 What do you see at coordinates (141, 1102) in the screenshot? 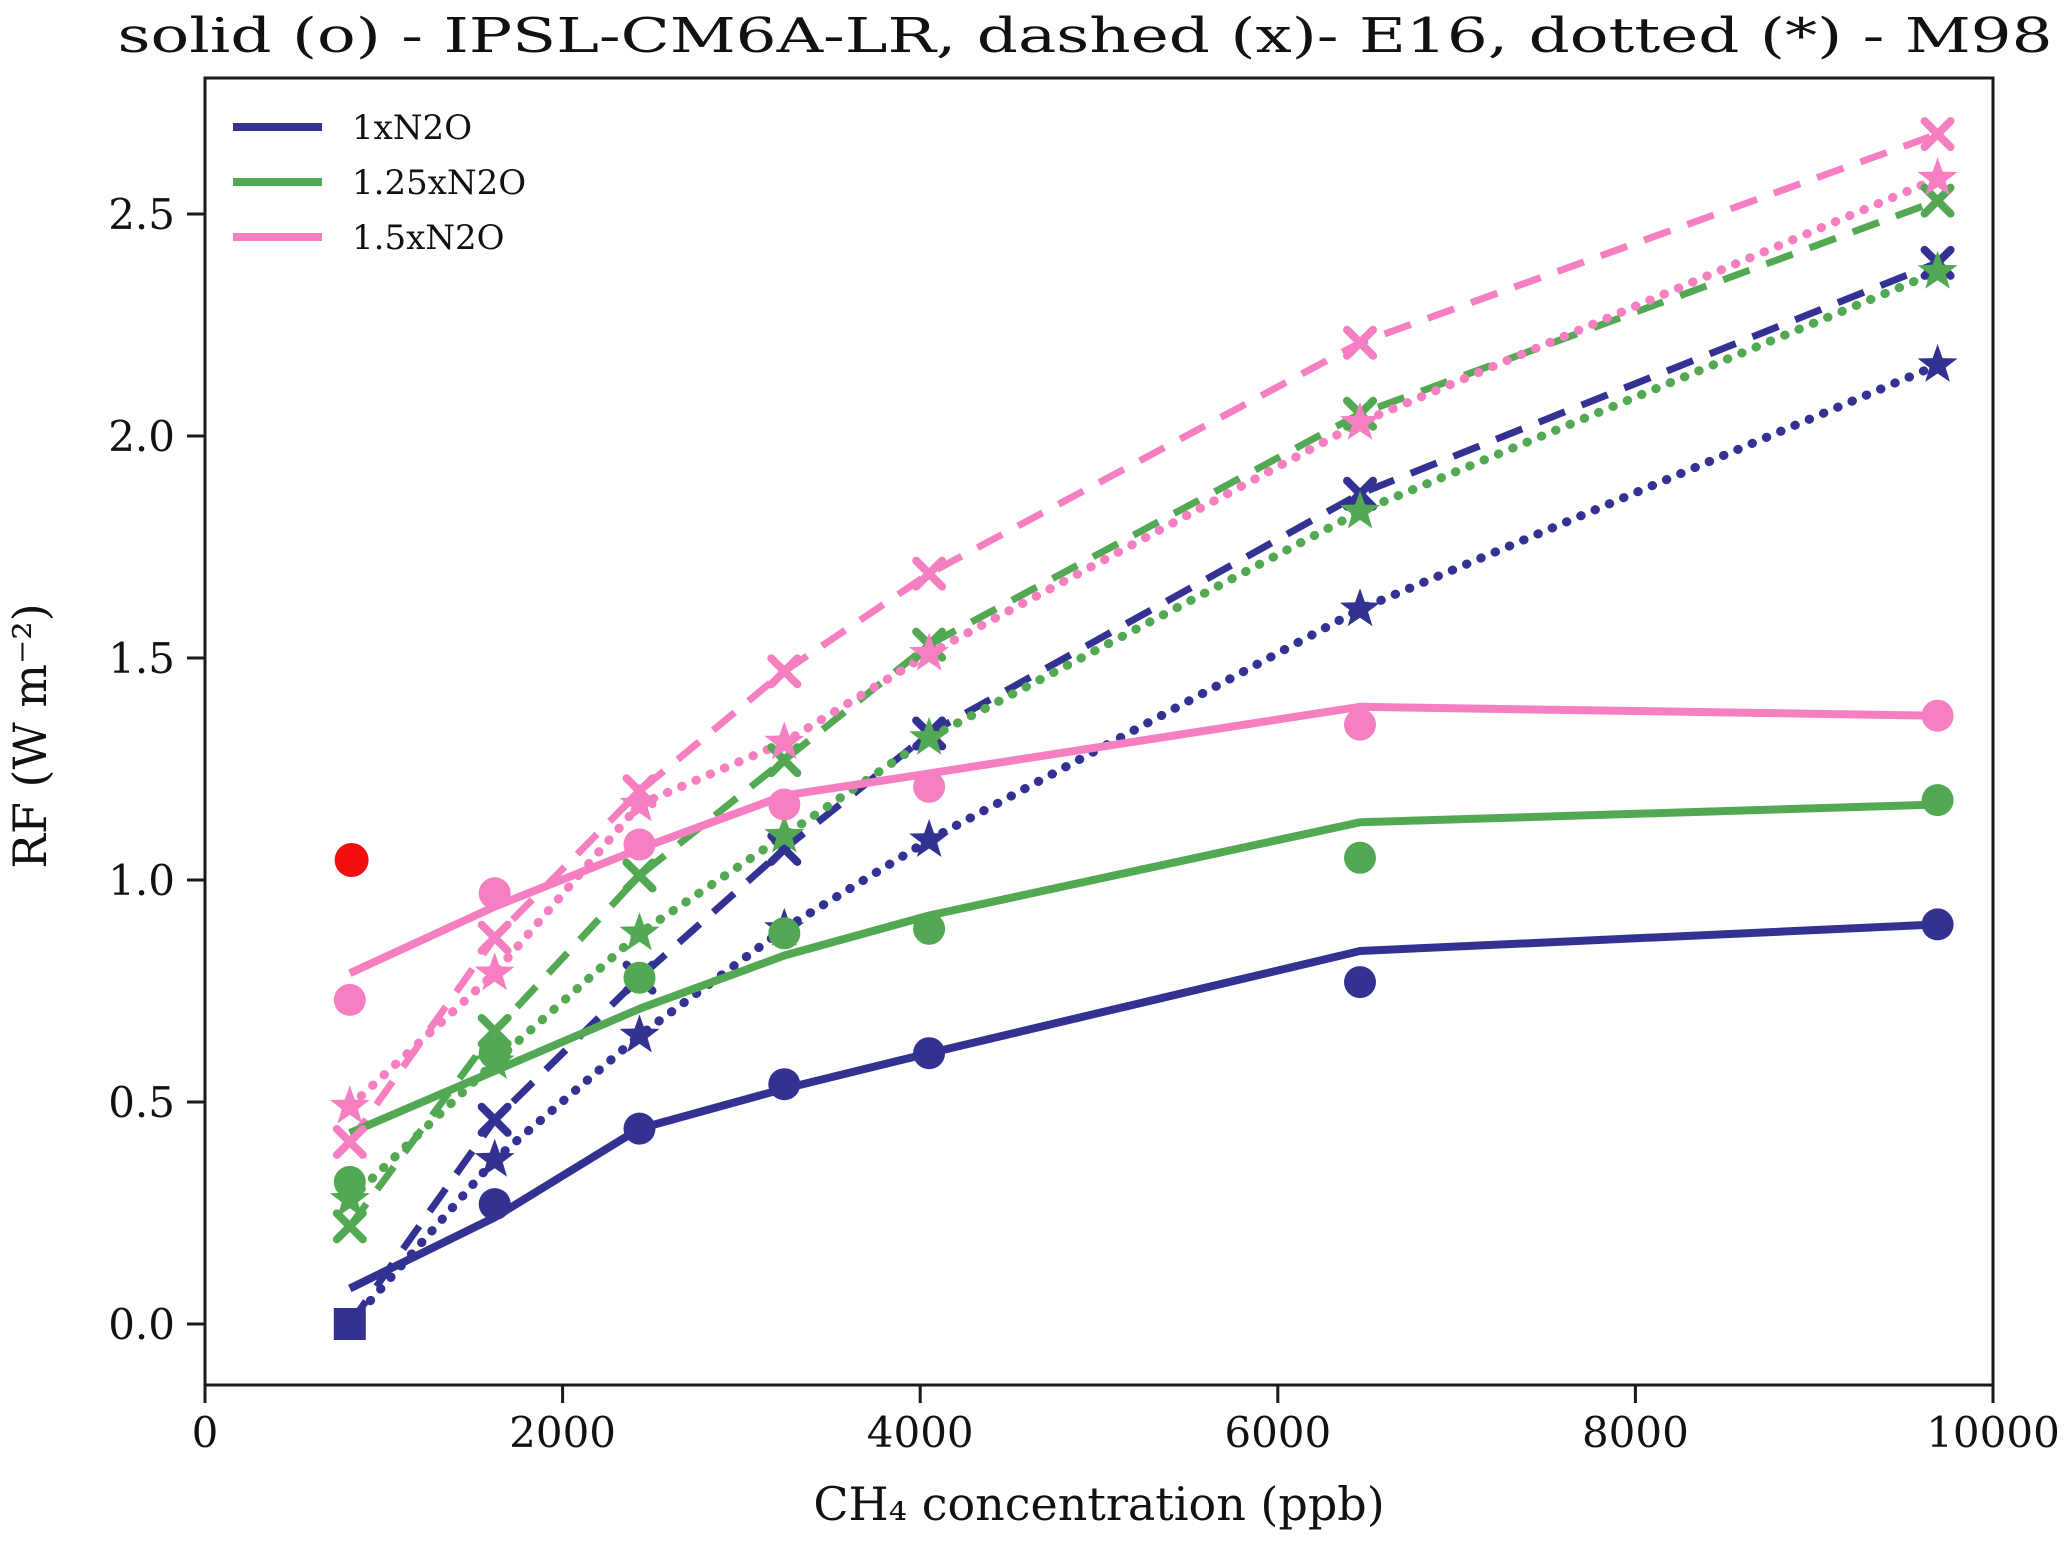
I see `y-tick-label: 0.5` at bounding box center [141, 1102].